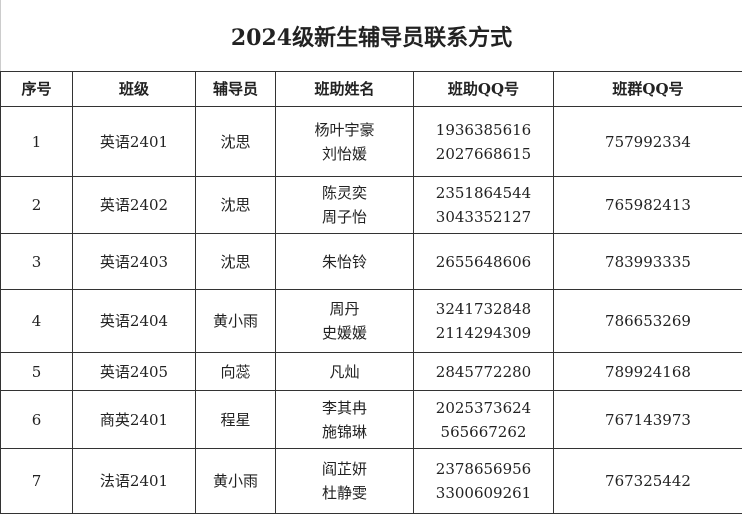  Describe the element at coordinates (483, 333) in the screenshot. I see `cell-assistant-qq-line: 2114294309` at that location.